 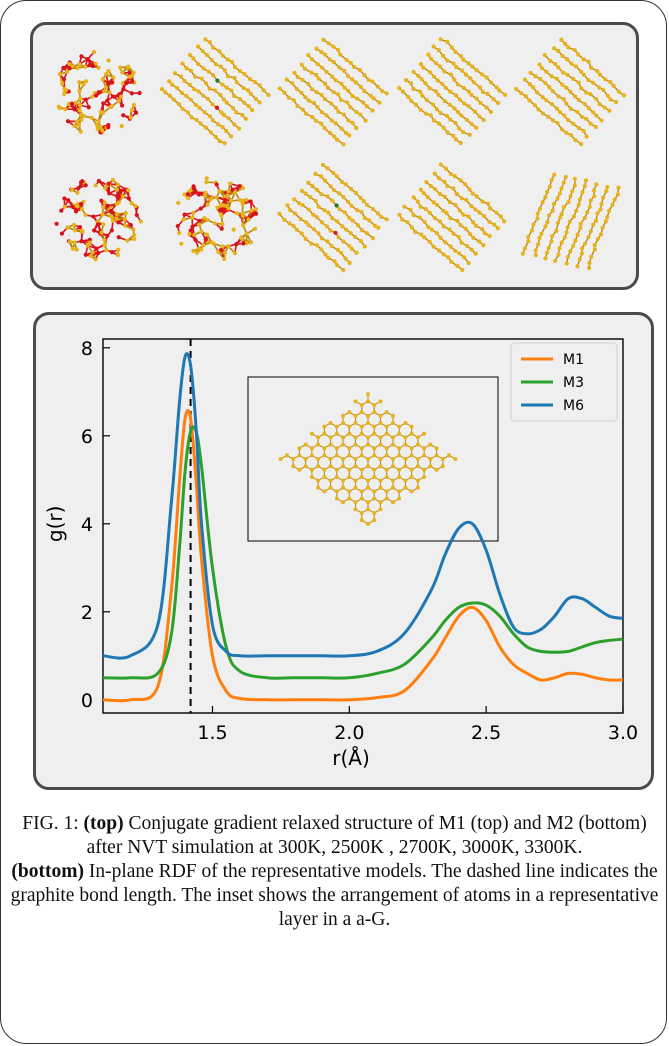 What do you see at coordinates (87, 525) in the screenshot?
I see `y-tick-label: 4` at bounding box center [87, 525].